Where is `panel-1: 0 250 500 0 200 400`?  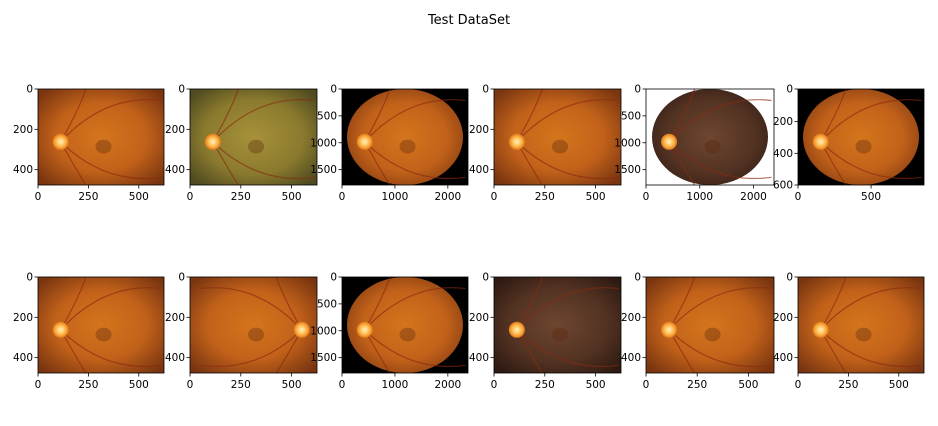
panel-1: 0 250 500 0 200 400 is located at coordinates (89, 143).